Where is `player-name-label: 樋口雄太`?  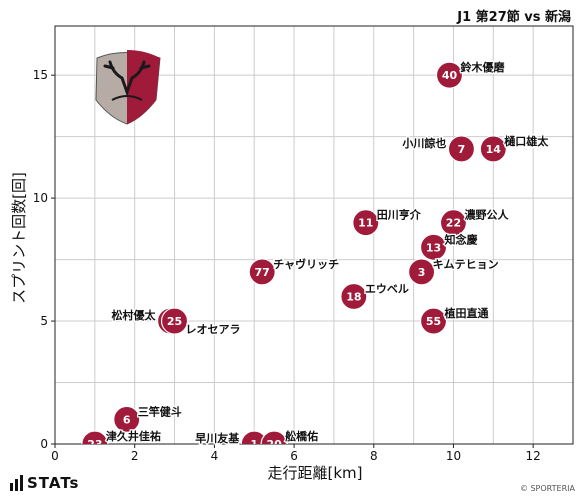 player-name-label: 樋口雄太 is located at coordinates (526, 141).